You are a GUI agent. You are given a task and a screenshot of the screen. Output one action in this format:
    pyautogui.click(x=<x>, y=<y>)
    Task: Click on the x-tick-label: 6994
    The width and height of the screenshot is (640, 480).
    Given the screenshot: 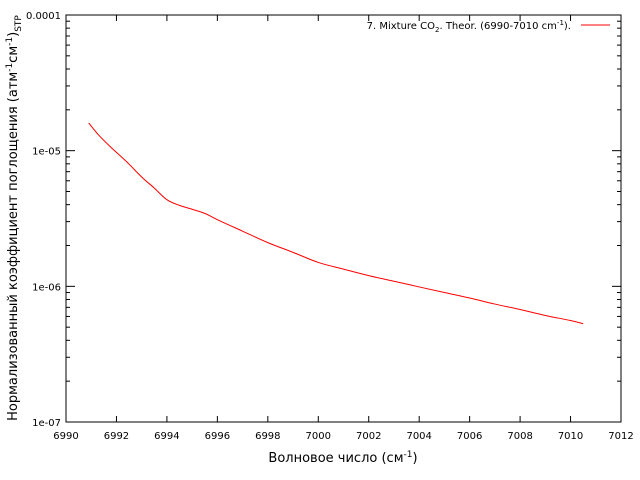 What is the action you would take?
    pyautogui.click(x=166, y=436)
    